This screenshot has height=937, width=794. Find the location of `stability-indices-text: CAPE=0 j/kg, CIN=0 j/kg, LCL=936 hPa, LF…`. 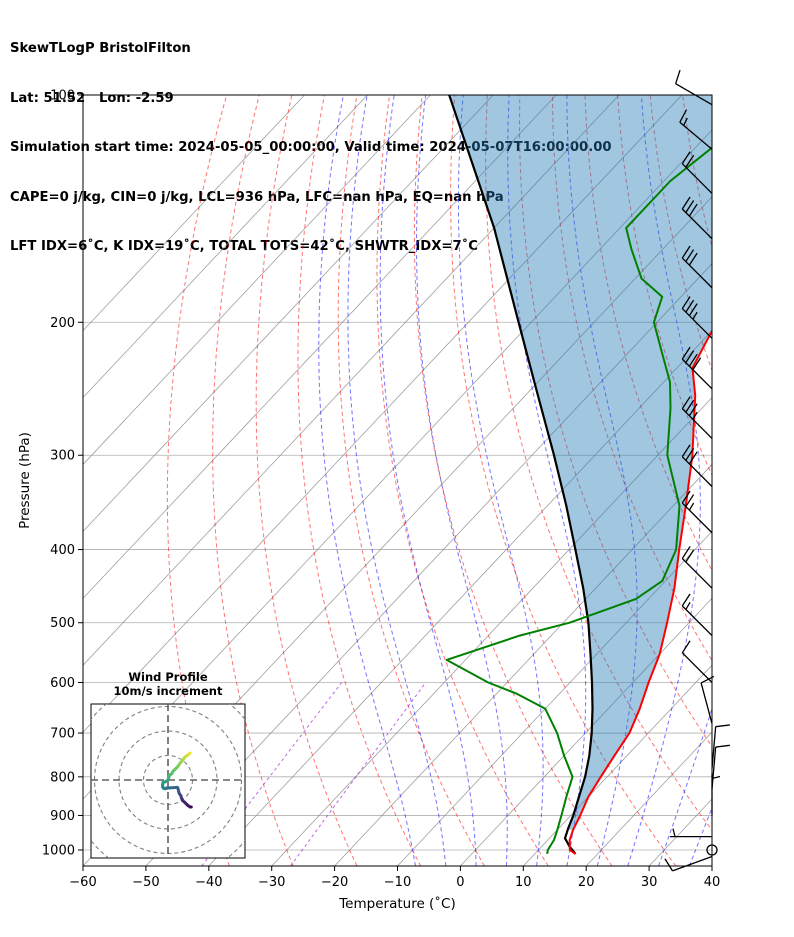

stability-indices-text: CAPE=0 j/kg, CIN=0 j/kg, LCL=936 hPa, LF… is located at coordinates (257, 197).